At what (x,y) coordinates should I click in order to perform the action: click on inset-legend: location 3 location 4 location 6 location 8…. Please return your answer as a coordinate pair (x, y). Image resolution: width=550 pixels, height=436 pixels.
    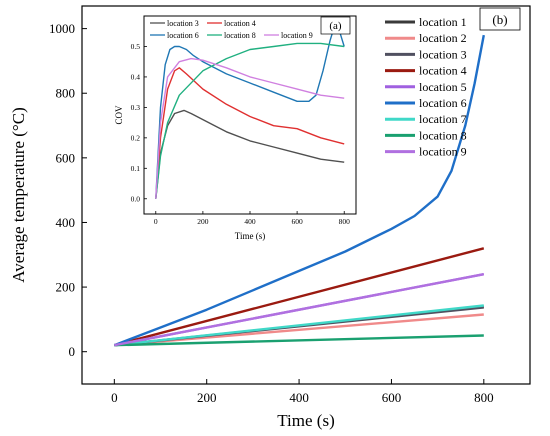
    Looking at the image, I should click on (231, 29).